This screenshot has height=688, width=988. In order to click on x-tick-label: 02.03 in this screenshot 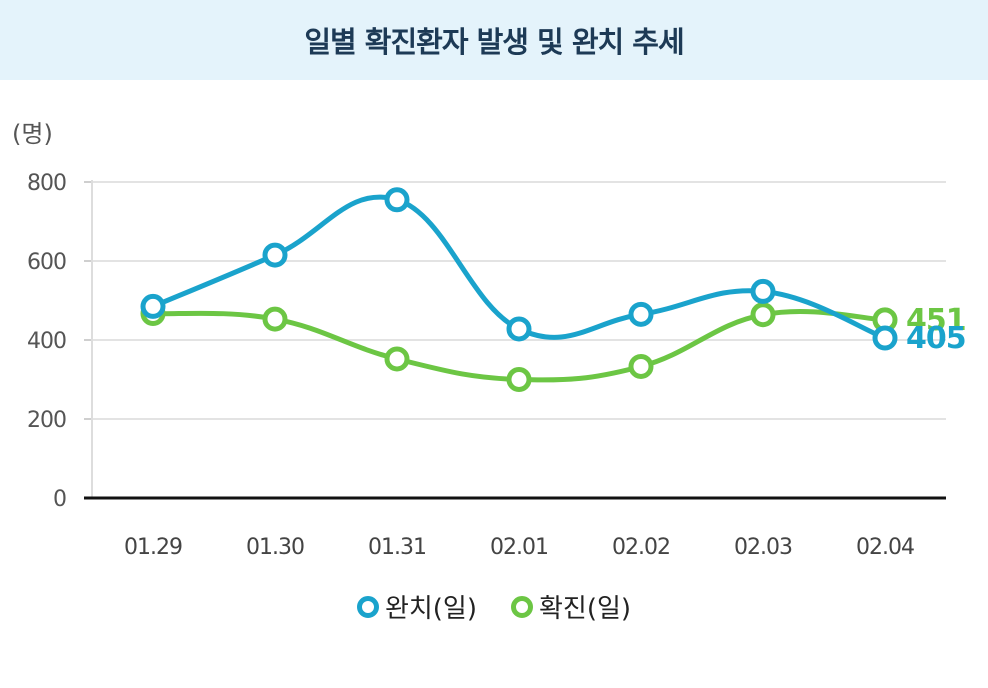, I will do `click(763, 547)`.